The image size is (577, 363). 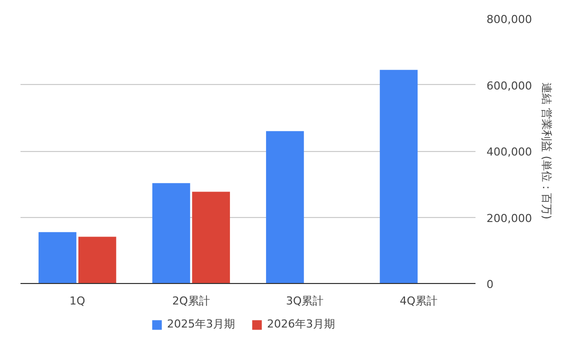 I want to click on x-tick-label: 4Q累計, so click(x=419, y=301).